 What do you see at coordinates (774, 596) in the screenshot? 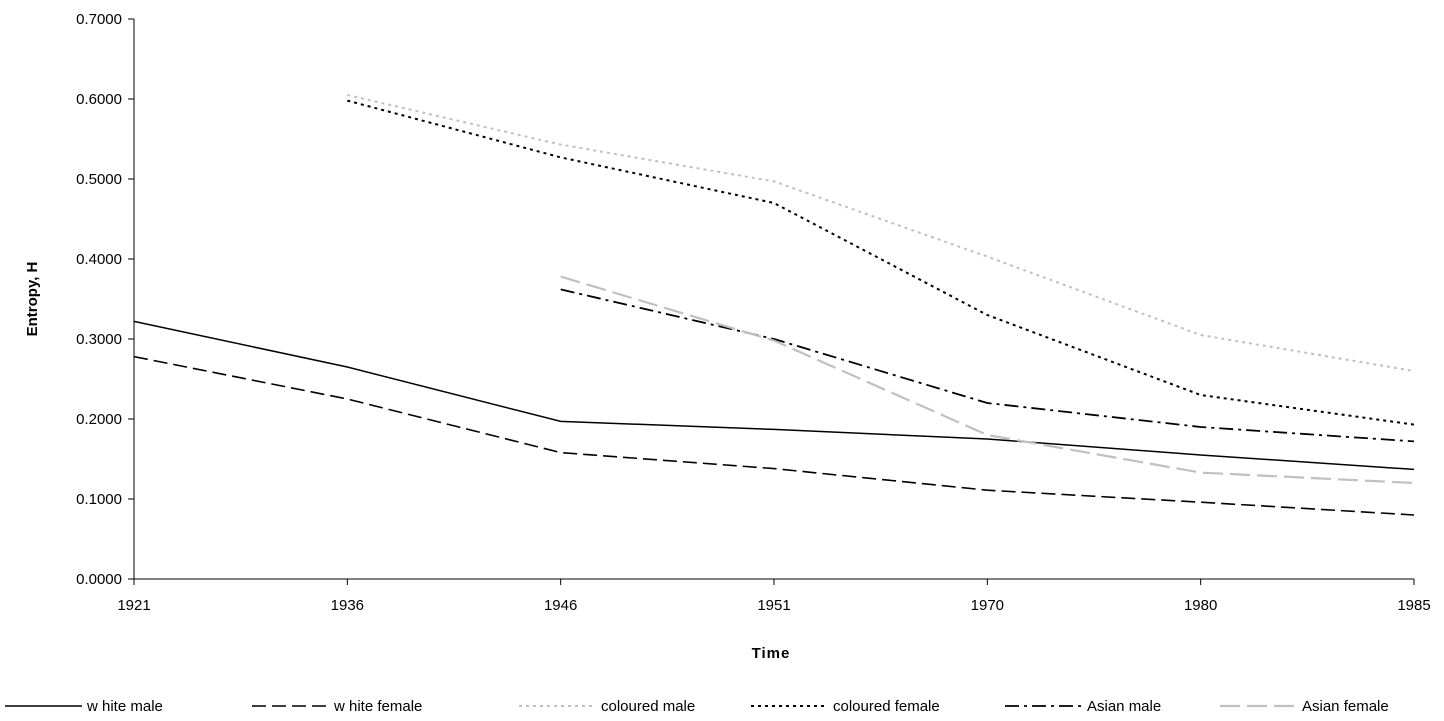
I see `x-axis-ticks: 1921 1936 1946 1951 1970 1980 1985` at bounding box center [774, 596].